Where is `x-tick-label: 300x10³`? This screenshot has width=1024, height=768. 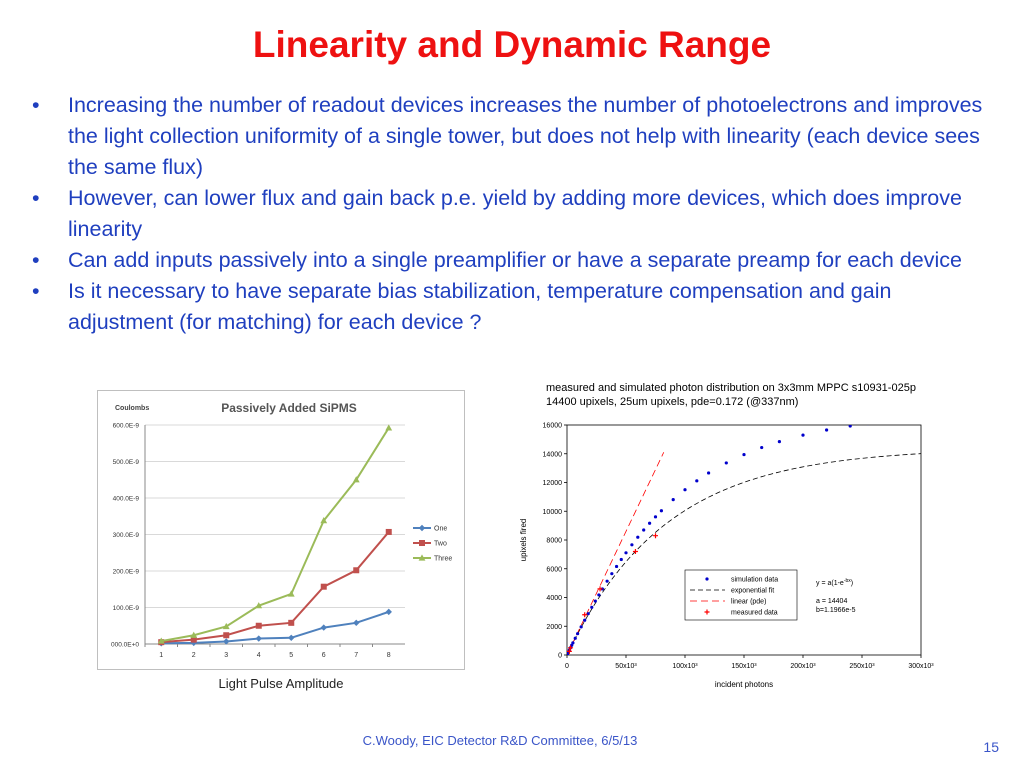
x-tick-label: 300x10³ is located at coordinates (921, 666).